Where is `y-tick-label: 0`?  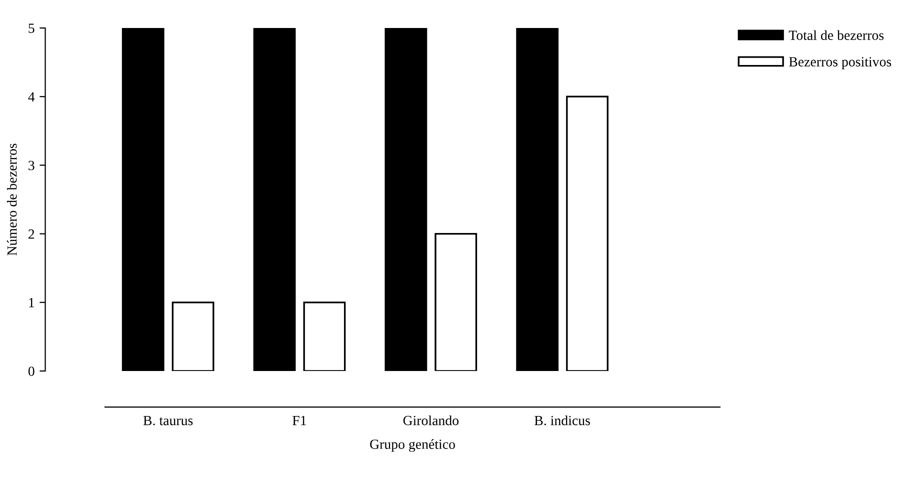 y-tick-label: 0 is located at coordinates (31, 371).